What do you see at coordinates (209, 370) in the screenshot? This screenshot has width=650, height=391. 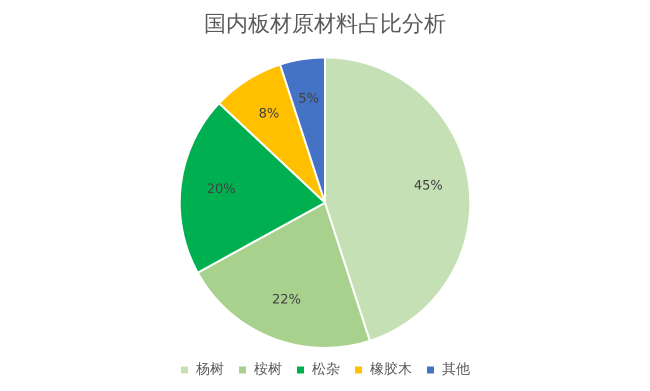 I see `legend-label: 杨树` at bounding box center [209, 370].